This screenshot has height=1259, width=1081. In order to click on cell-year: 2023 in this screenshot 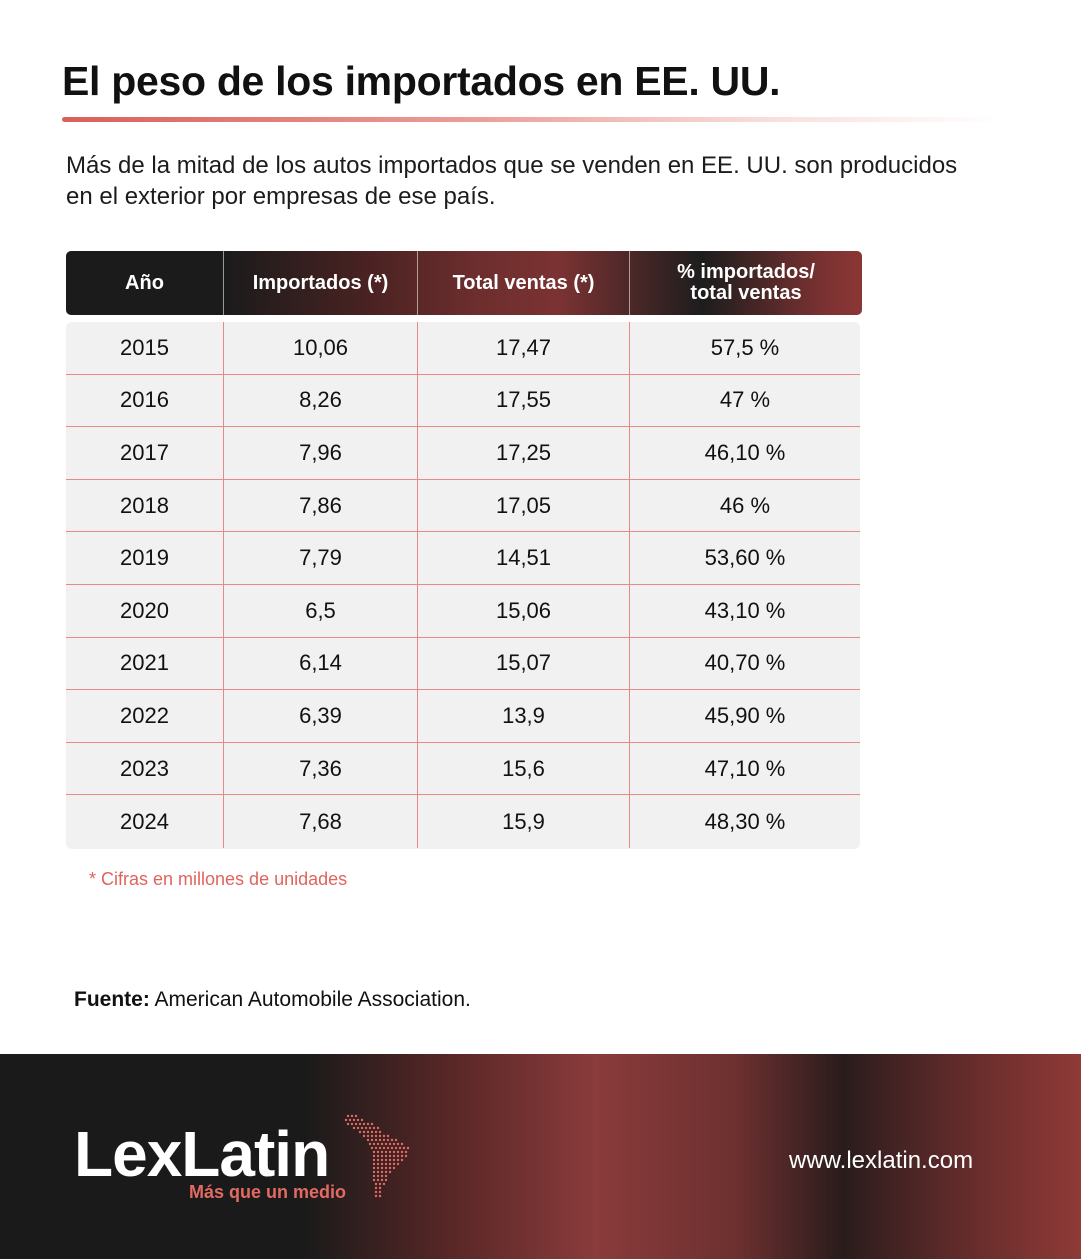, I will do `click(145, 768)`.